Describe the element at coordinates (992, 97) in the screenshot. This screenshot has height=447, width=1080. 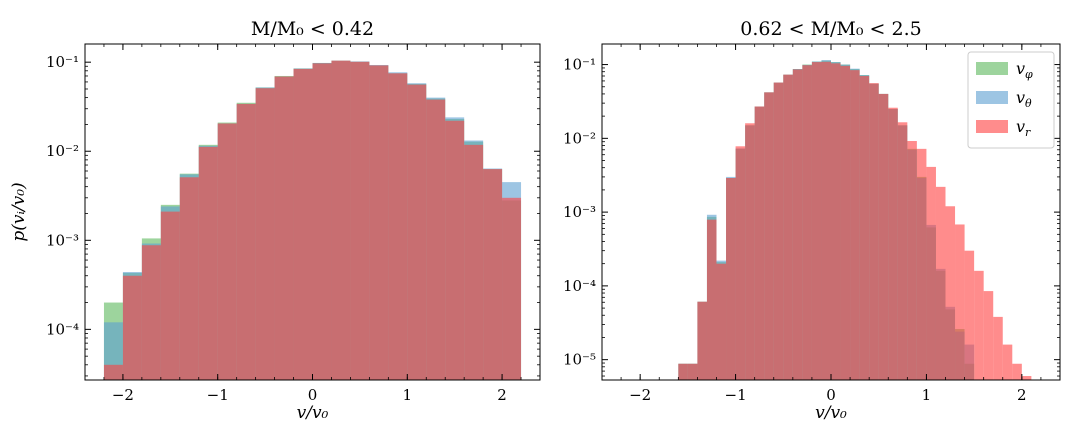
I see `legend-swatch-v_theta` at that location.